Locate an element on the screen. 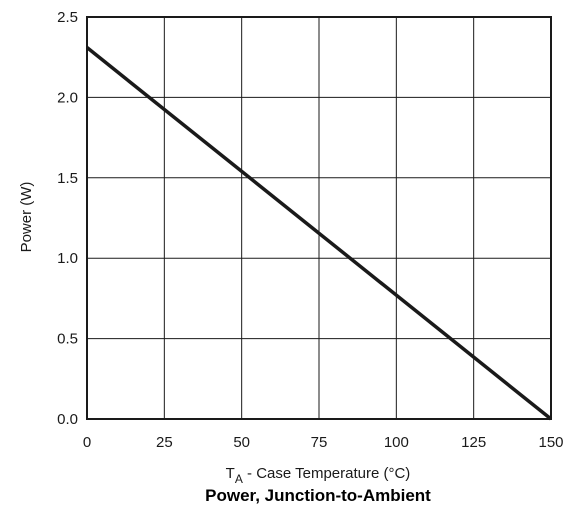 The width and height of the screenshot is (577, 512). y-tick-labels: 0.0 0.5 1.0 1.5 2.0 2.5 is located at coordinates (67, 218).